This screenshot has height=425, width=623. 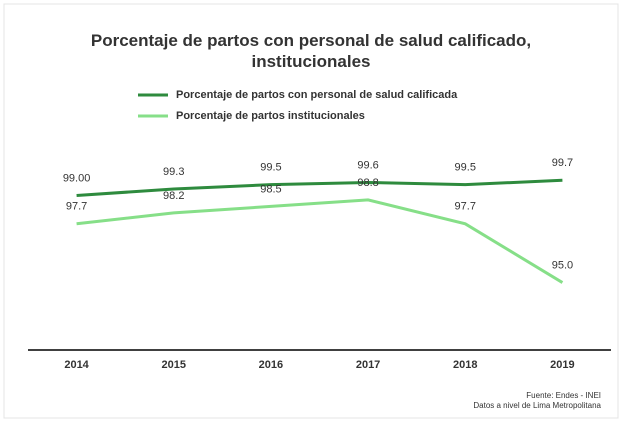 I want to click on footnote: Datos a nivel de Lima Metropolitana, so click(x=537, y=405).